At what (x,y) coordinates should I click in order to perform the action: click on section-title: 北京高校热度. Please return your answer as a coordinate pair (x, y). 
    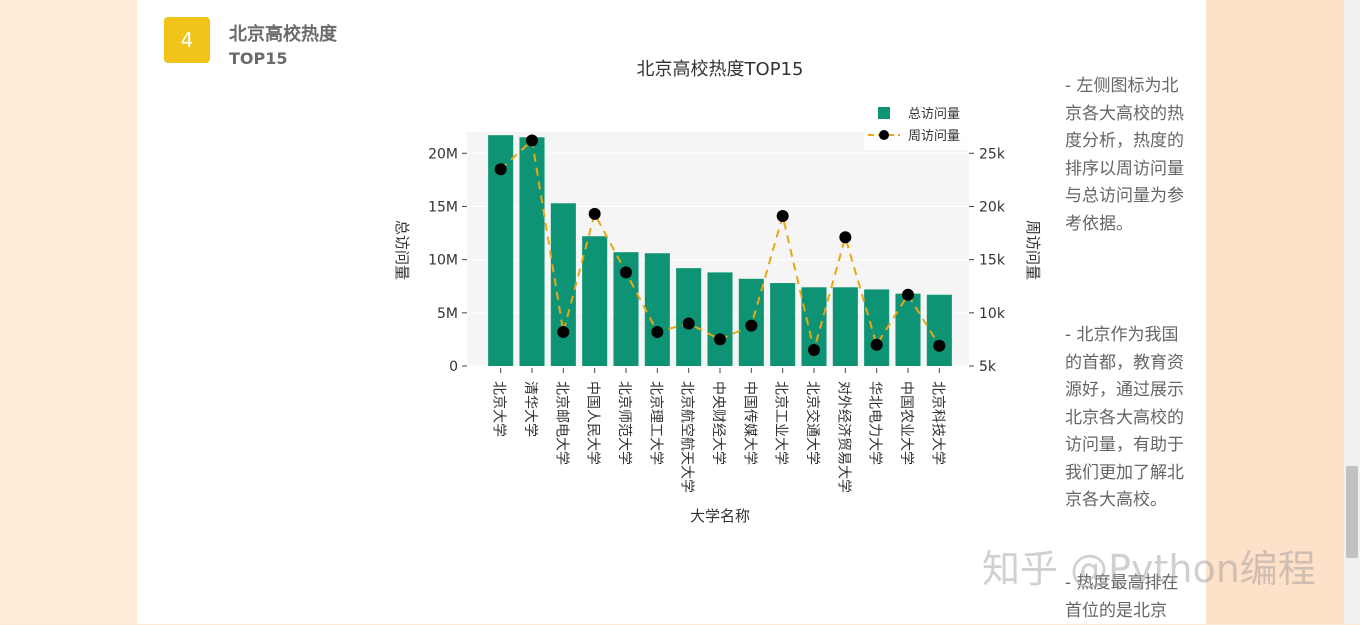
    Looking at the image, I should click on (283, 34).